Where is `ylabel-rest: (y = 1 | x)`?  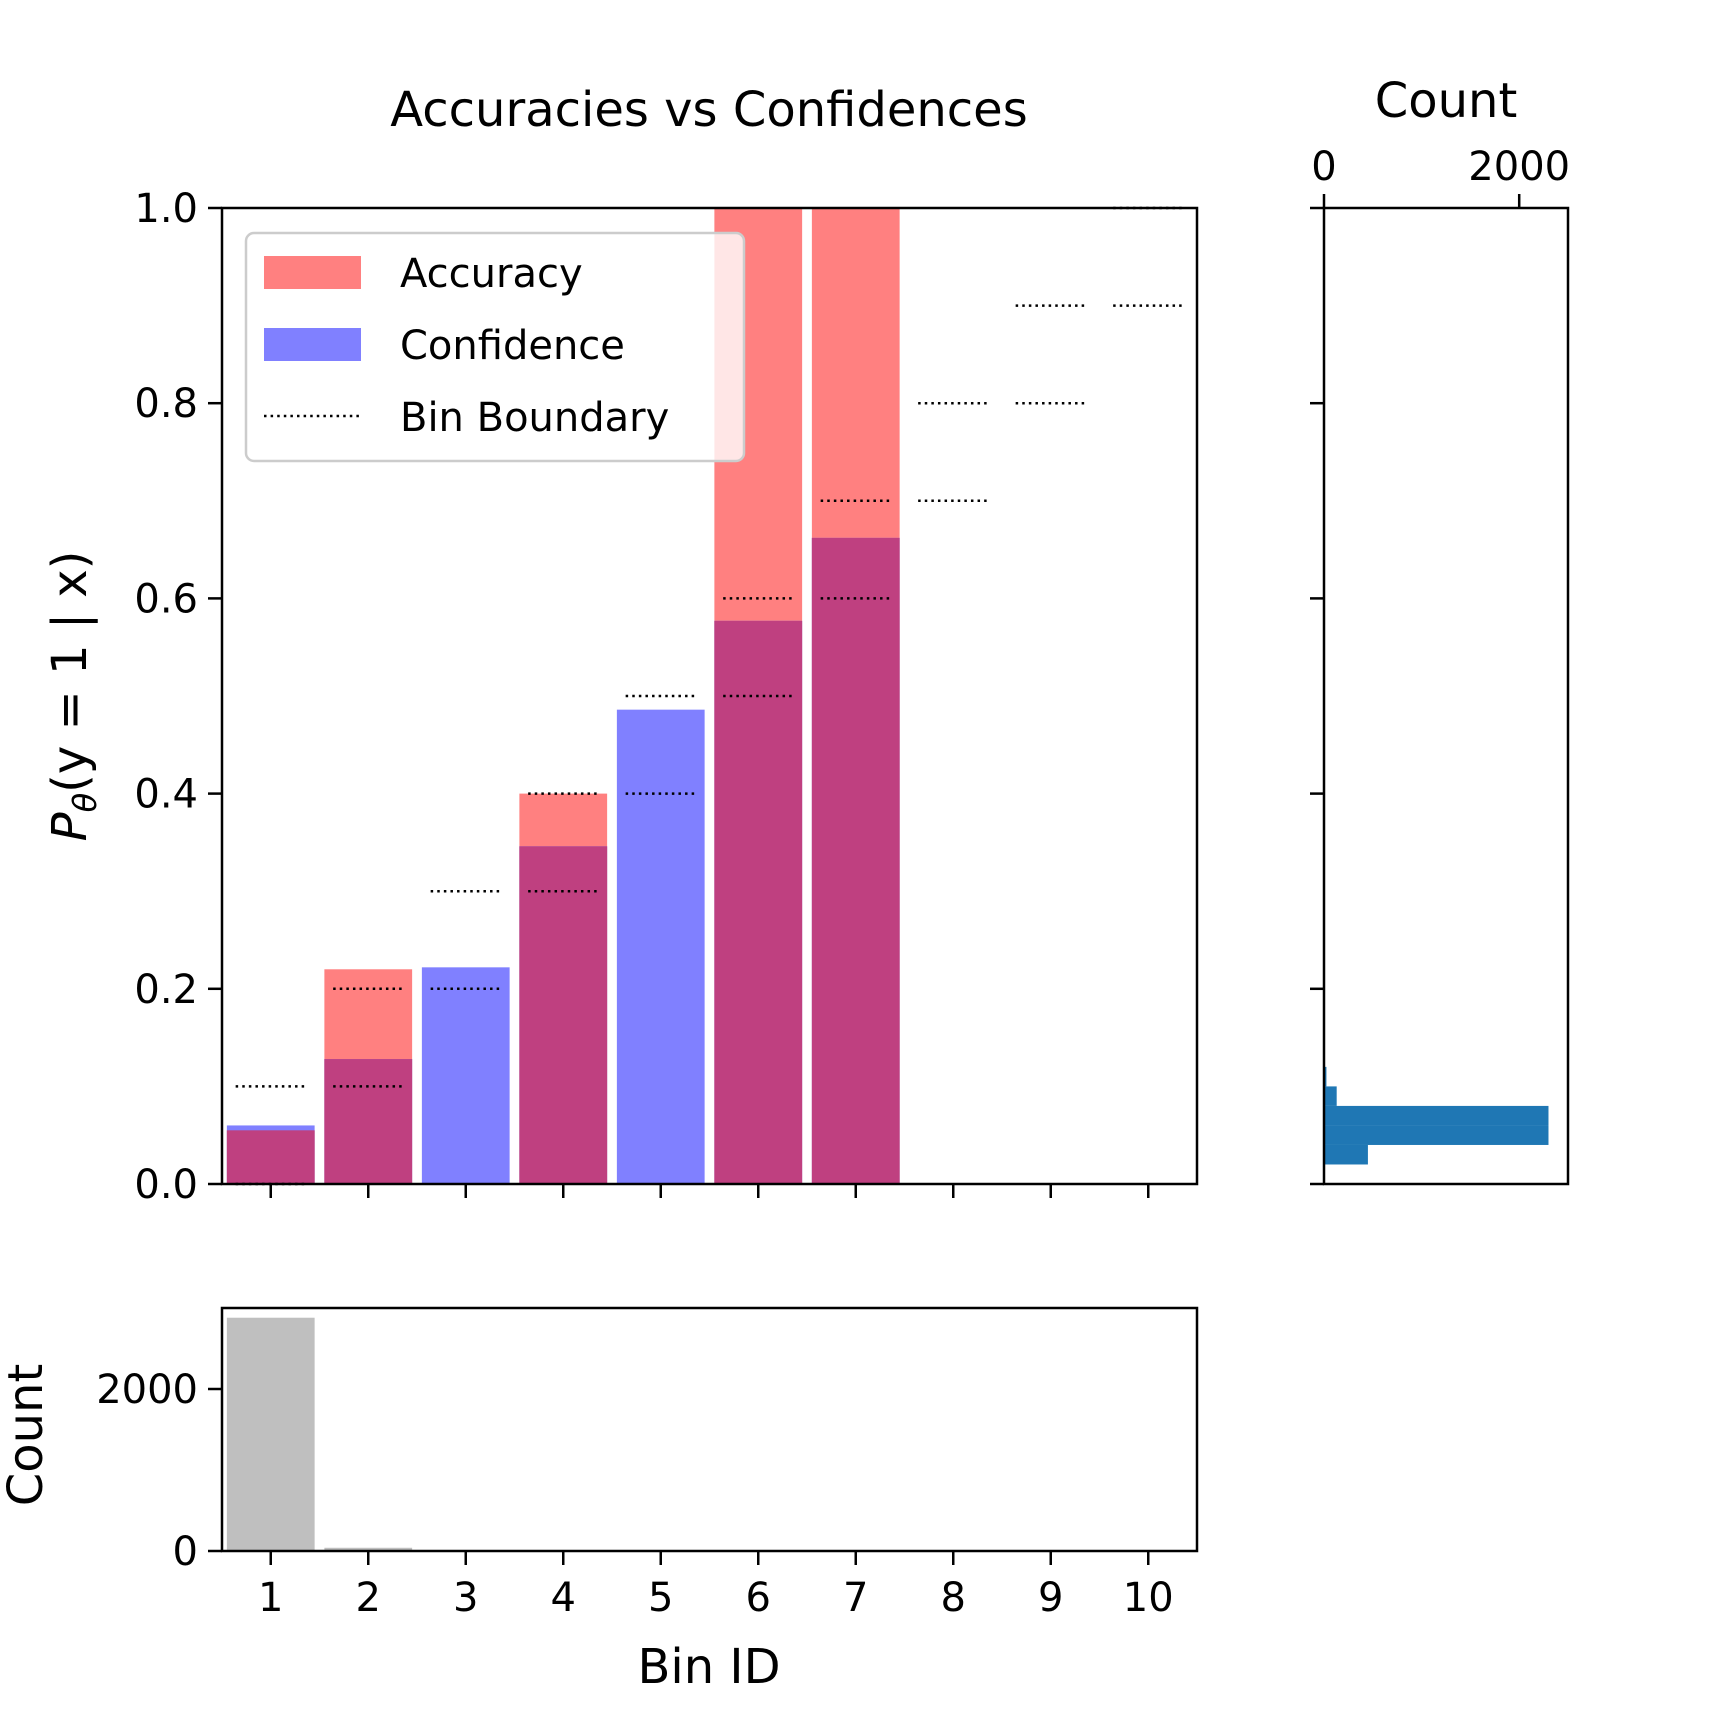
ylabel-rest: (y = 1 | x) is located at coordinates (70, 672).